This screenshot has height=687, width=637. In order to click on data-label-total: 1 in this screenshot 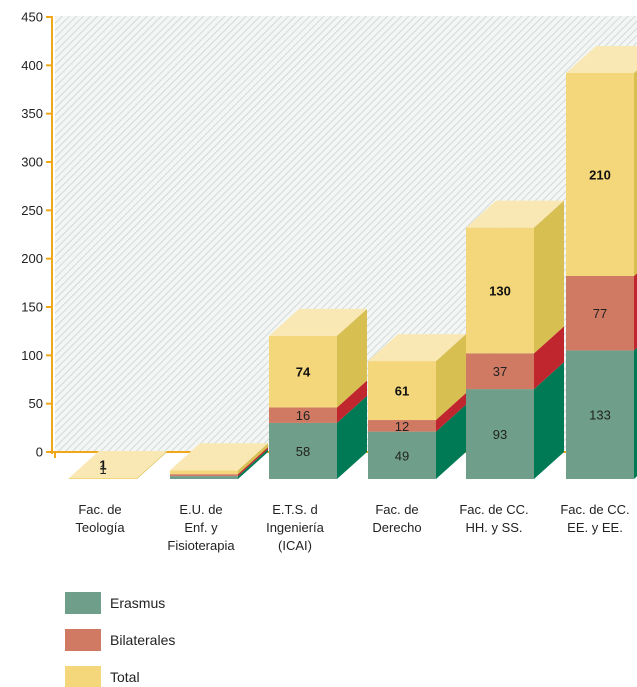, I will do `click(102, 465)`.